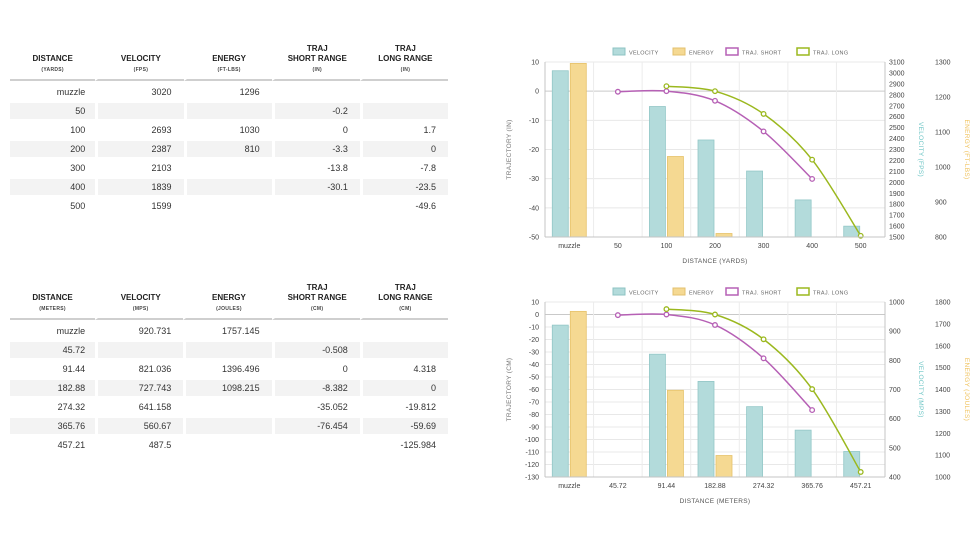  What do you see at coordinates (897, 172) in the screenshot?
I see `velocity-tick-label: 2100` at bounding box center [897, 172].